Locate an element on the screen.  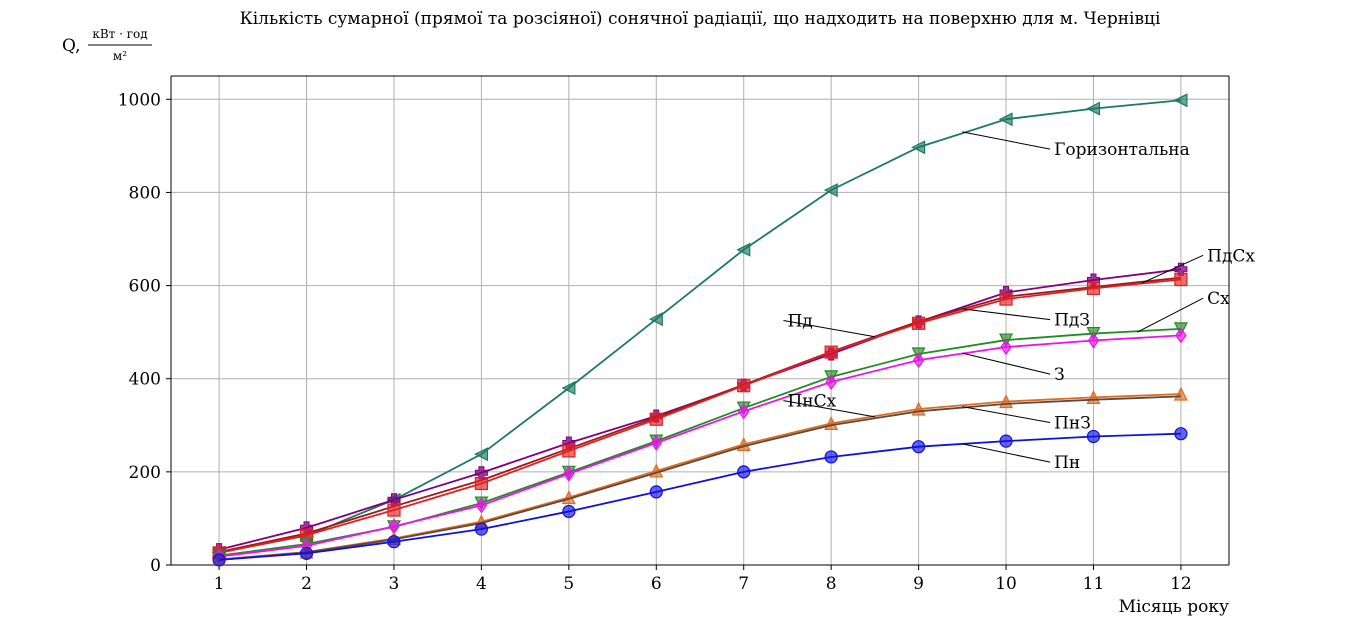
x-tick-label-2: 2 is located at coordinates (306, 584).